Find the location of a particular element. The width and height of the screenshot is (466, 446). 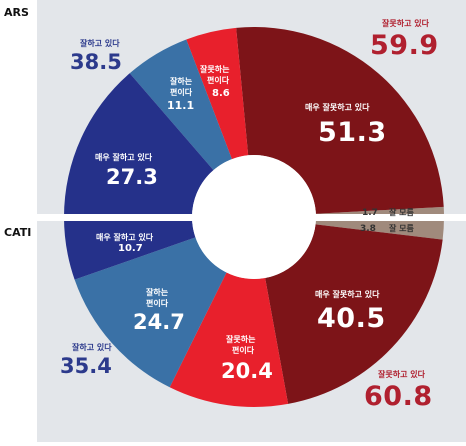

ars-bad-total-label: 잘못하고 있다 is located at coordinates (405, 23).